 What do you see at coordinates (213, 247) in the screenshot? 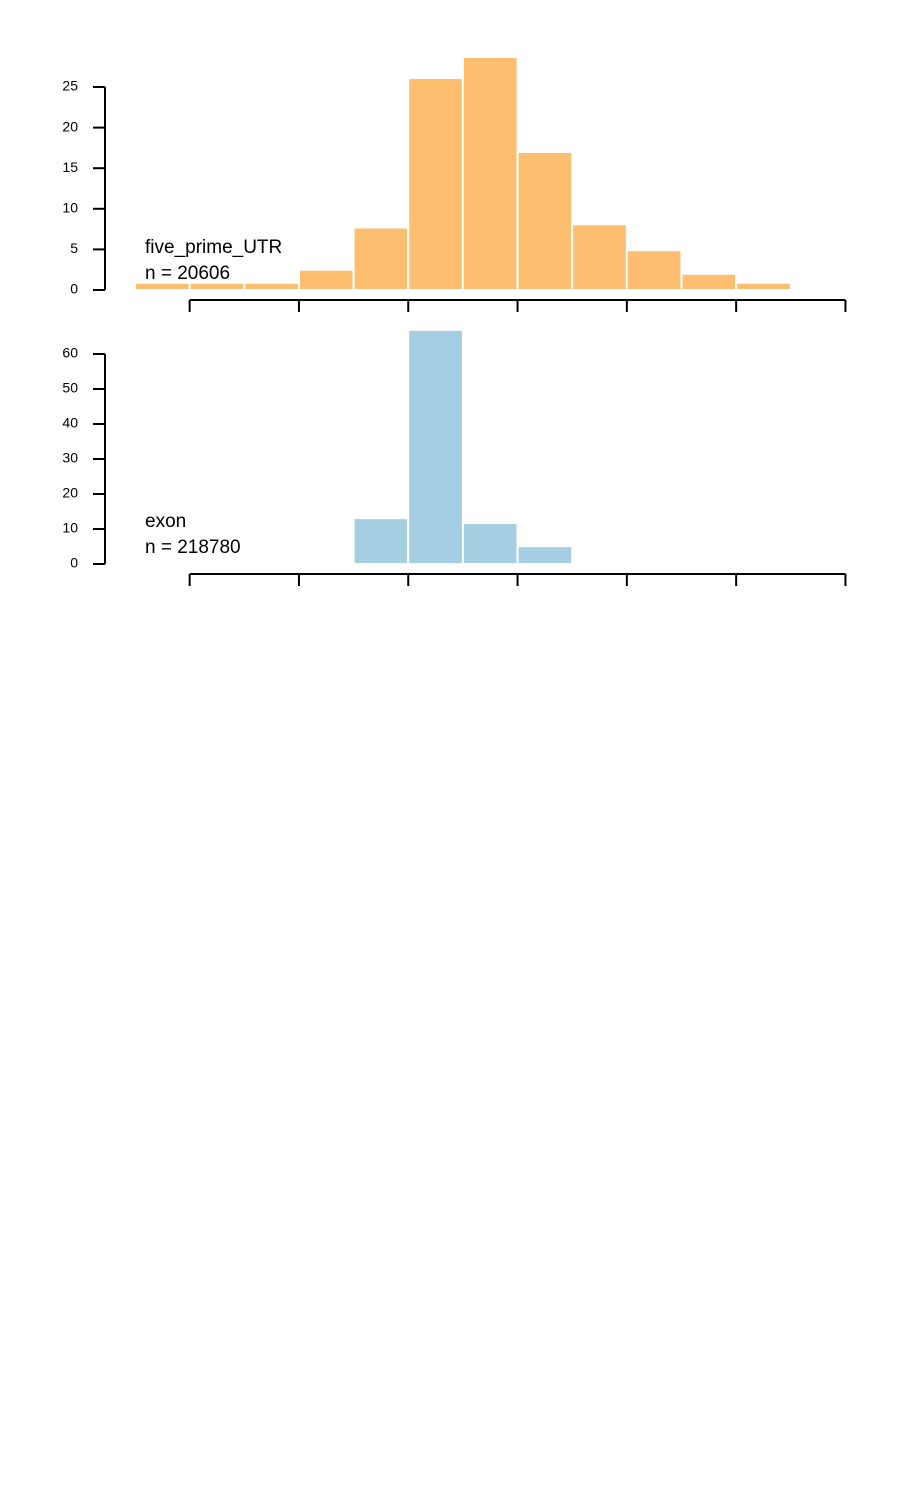
I see `annotation: five_prime_UTR` at bounding box center [213, 247].